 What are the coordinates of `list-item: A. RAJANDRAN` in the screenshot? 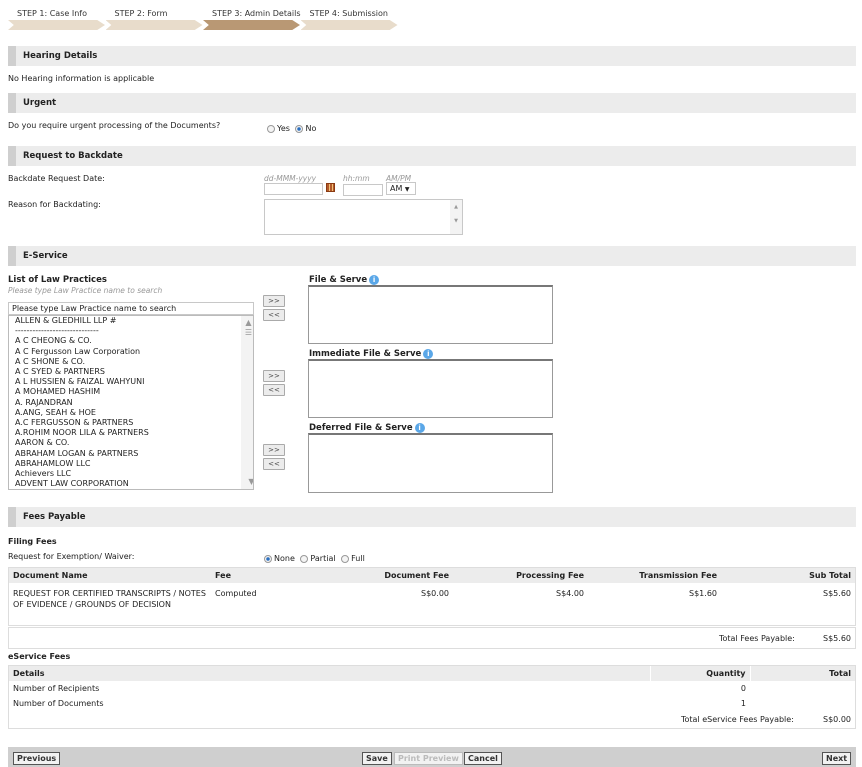 It's located at (44, 402).